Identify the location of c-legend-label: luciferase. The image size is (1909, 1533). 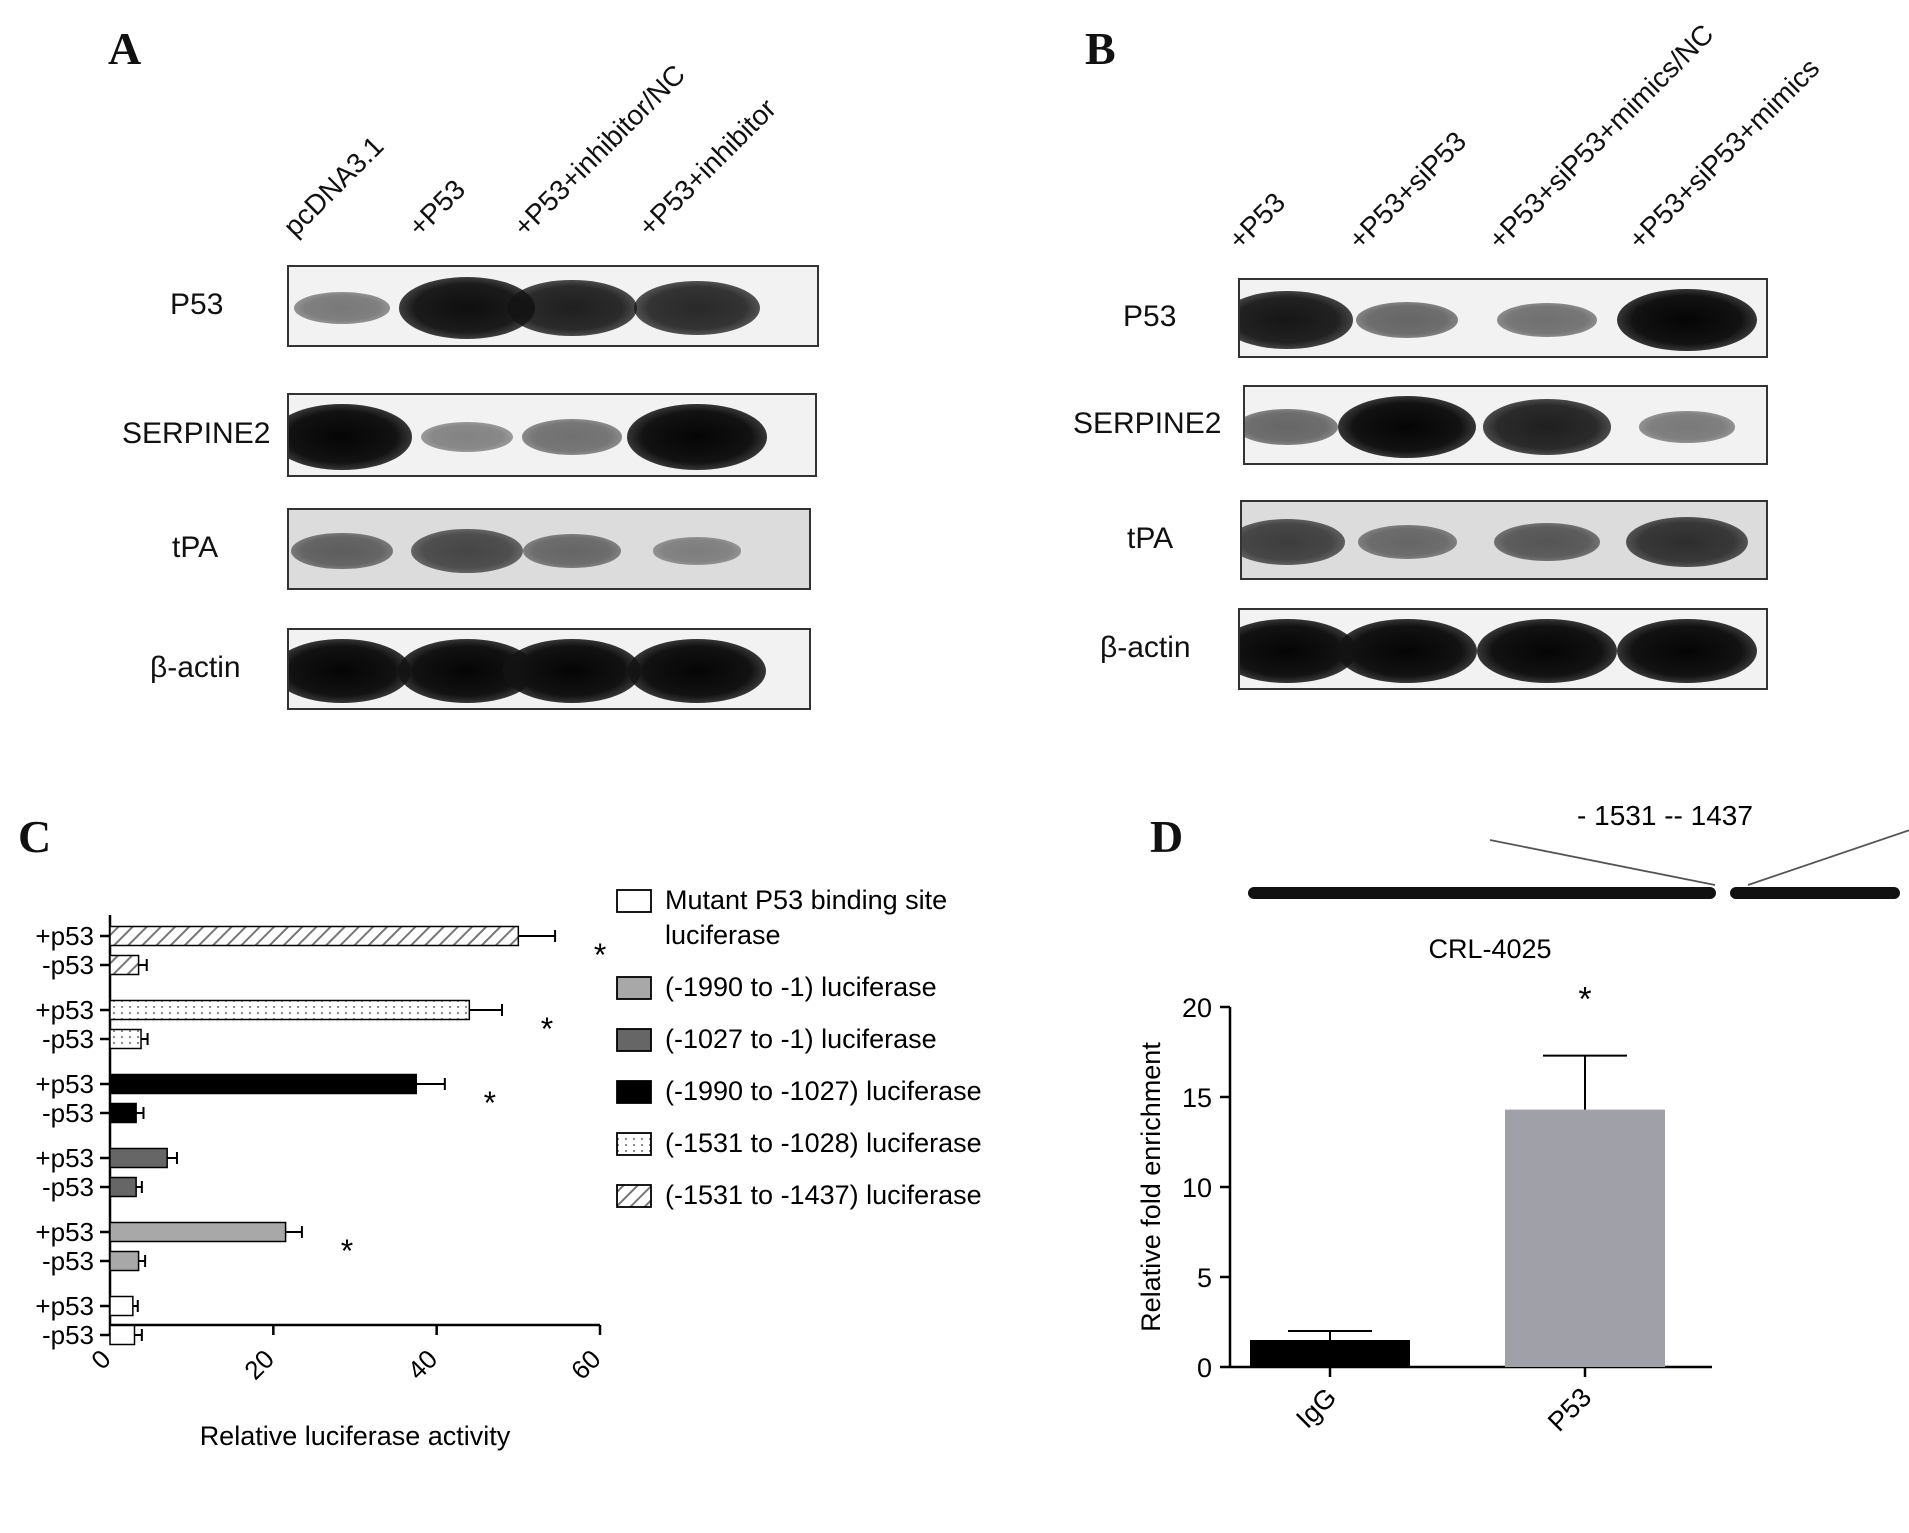
(723, 935).